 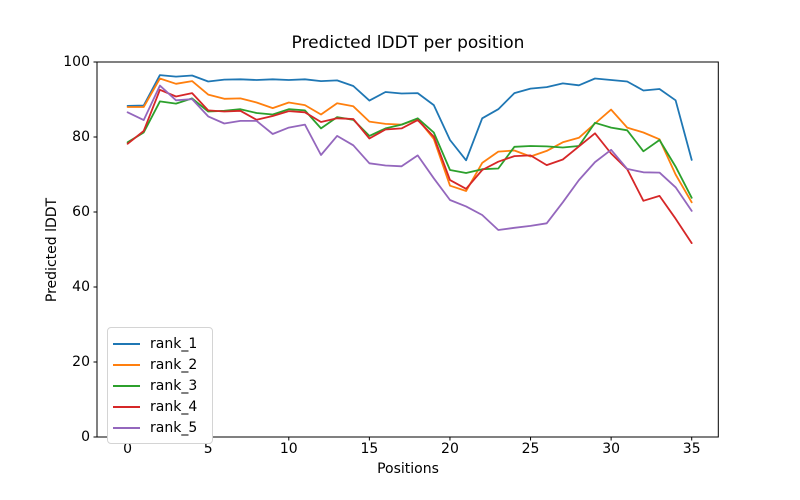 I want to click on legend-item-rank_1: rank_1, so click(x=158, y=343).